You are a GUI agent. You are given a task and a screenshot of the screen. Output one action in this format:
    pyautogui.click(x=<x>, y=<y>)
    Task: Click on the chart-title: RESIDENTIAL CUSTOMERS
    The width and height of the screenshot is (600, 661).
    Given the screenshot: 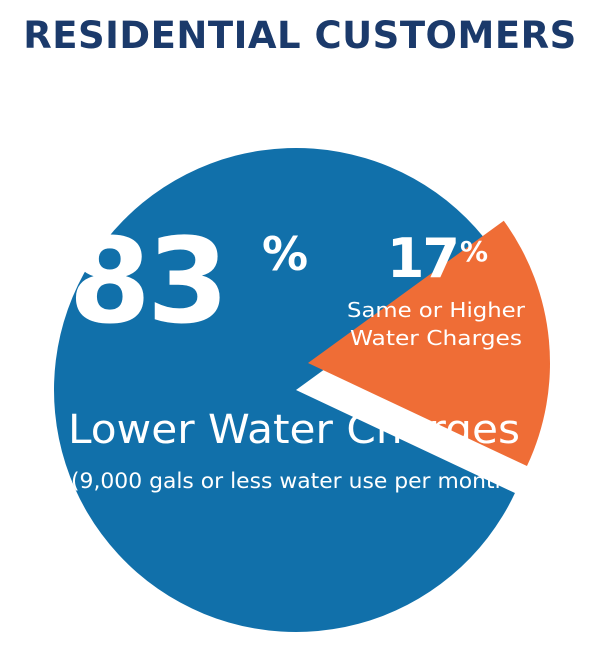 What is the action you would take?
    pyautogui.click(x=300, y=35)
    